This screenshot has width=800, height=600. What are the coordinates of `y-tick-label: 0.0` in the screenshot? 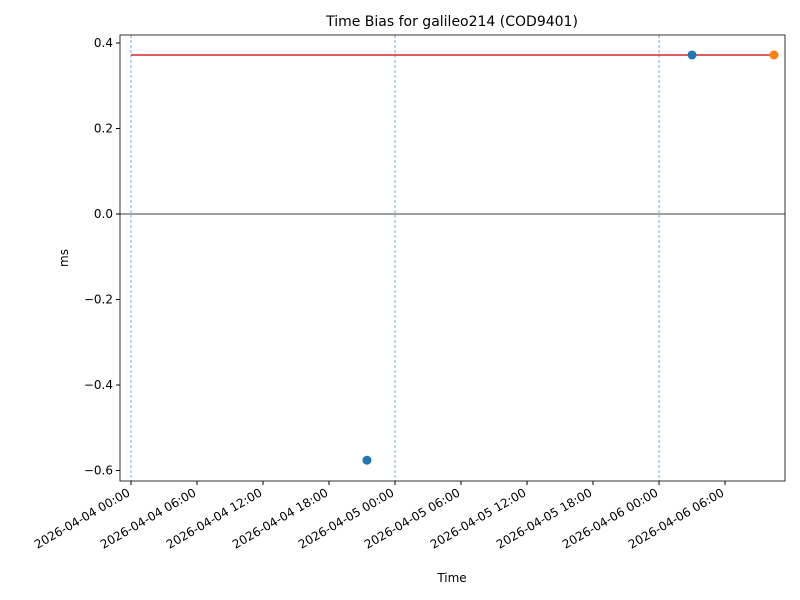 It's located at (103, 214).